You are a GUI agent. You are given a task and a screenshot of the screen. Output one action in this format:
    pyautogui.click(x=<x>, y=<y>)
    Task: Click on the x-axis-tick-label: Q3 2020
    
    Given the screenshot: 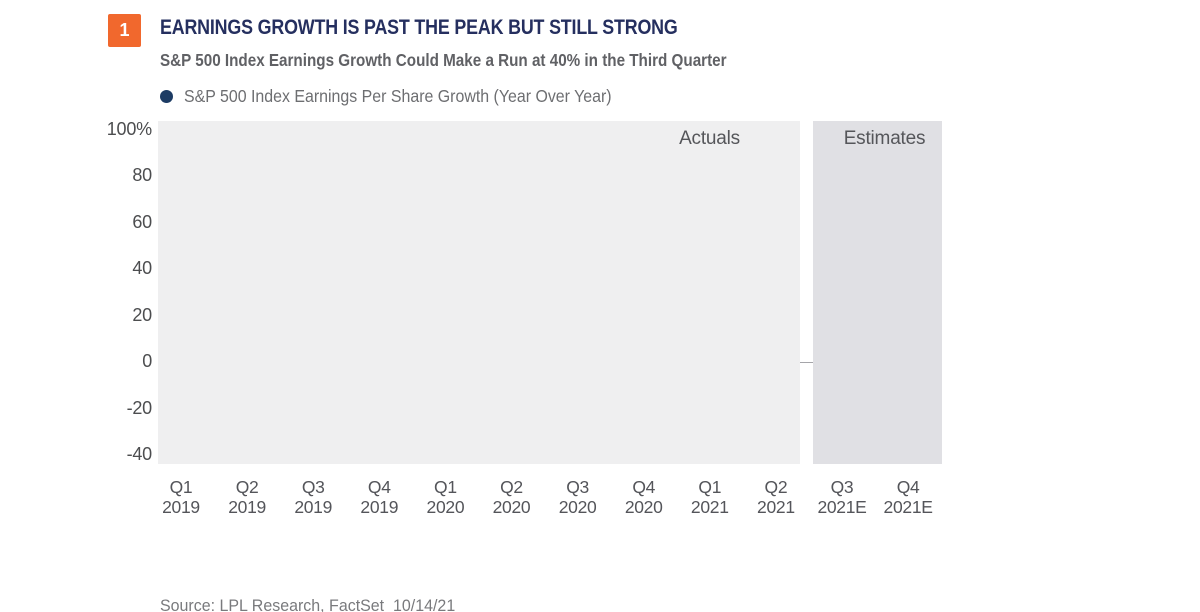 What is the action you would take?
    pyautogui.click(x=578, y=497)
    